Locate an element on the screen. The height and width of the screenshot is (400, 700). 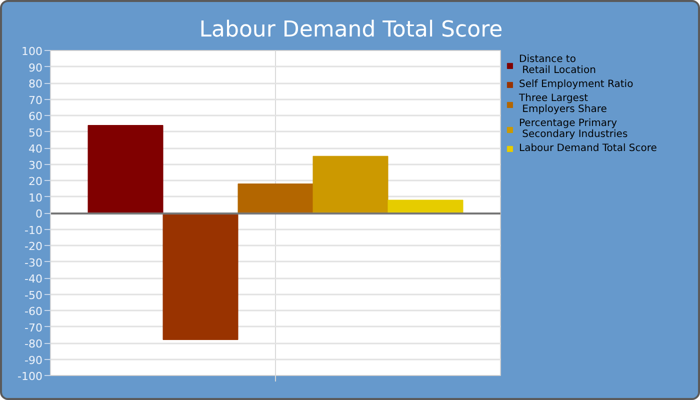
y-tick-label: -100 is located at coordinates (30, 376).